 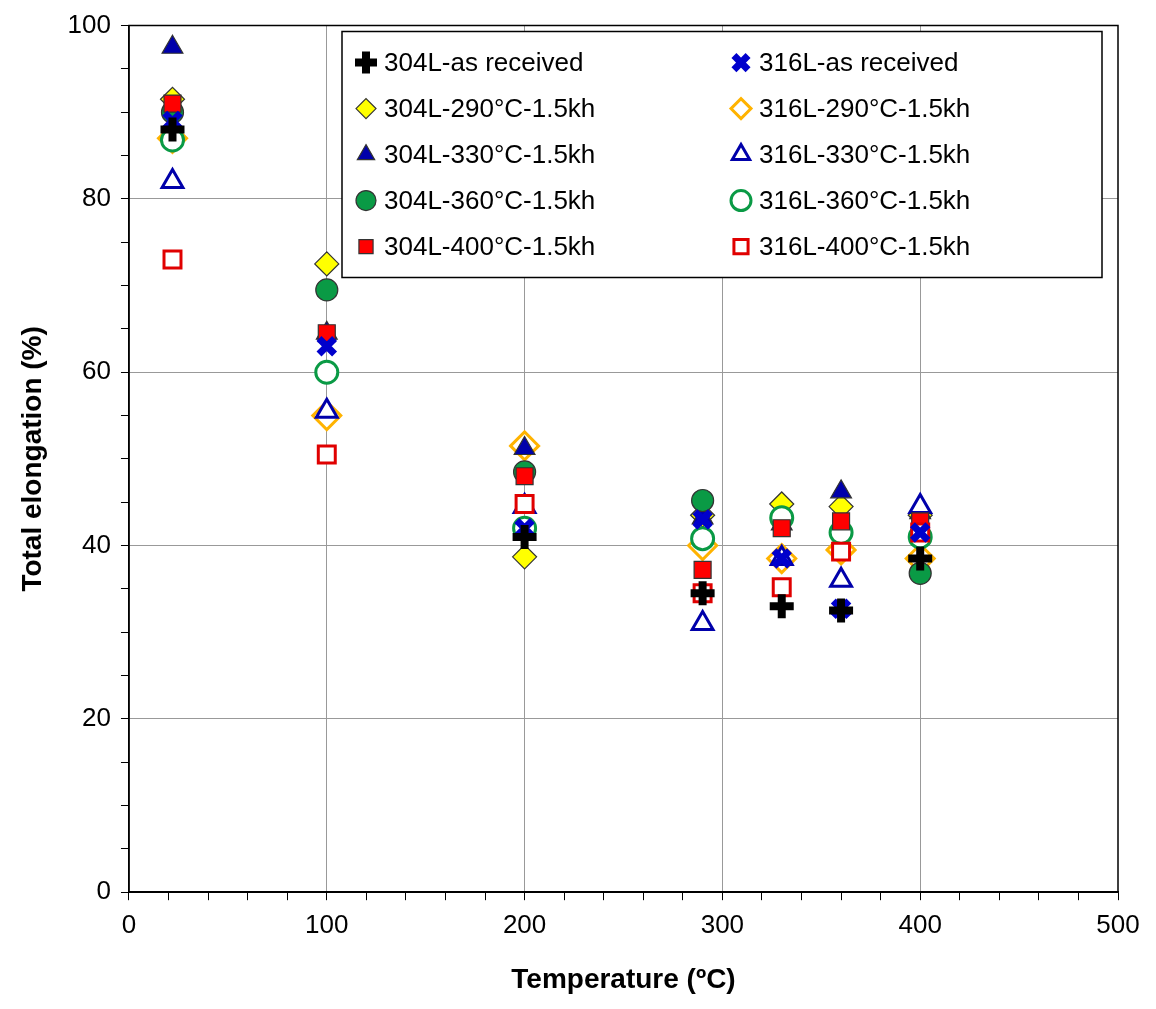 I want to click on y-tick-label: 20, so click(x=96, y=717).